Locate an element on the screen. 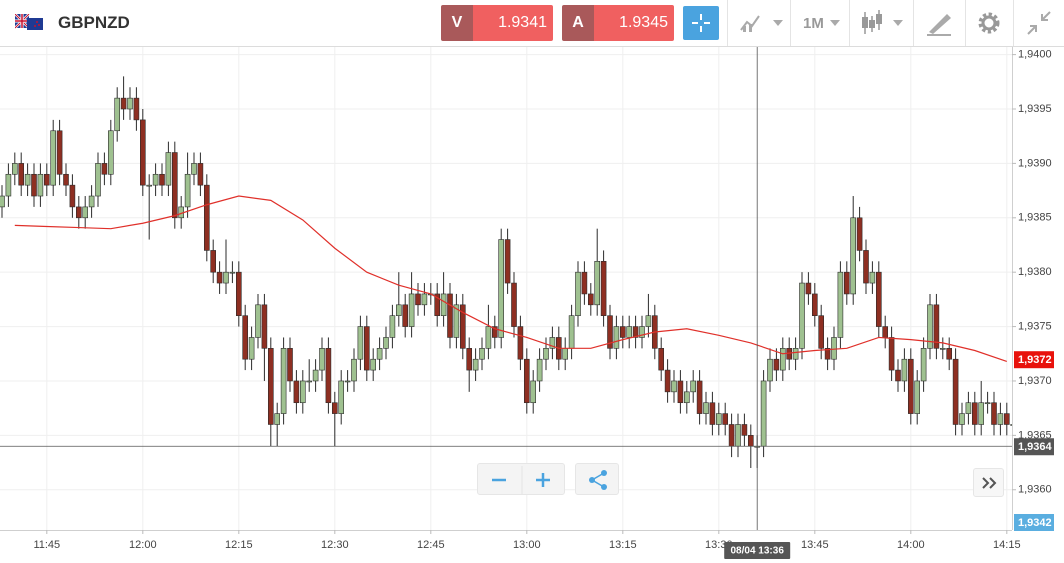 The width and height of the screenshot is (1064, 563). chart-type-button is located at coordinates (760, 23).